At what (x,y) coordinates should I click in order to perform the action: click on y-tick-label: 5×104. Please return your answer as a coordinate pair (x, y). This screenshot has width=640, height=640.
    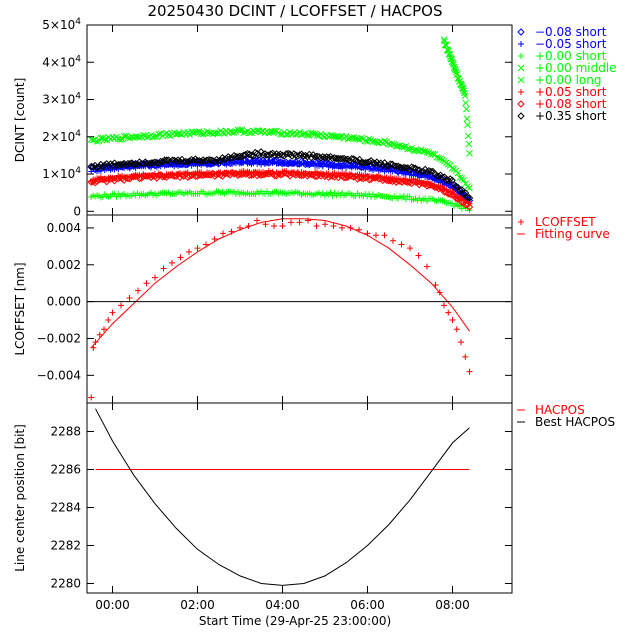
    Looking at the image, I should click on (61, 24).